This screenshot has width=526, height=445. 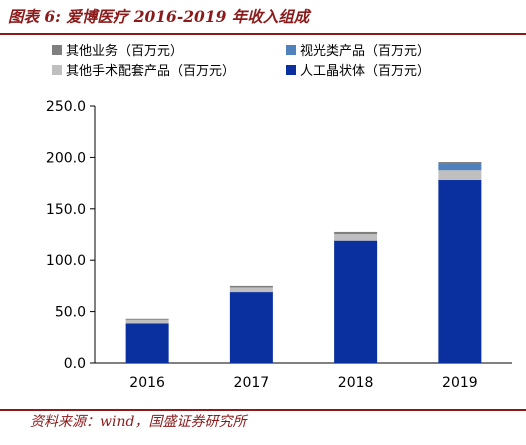 I want to click on chart-title: 图表 6: 爱博医疗 2016-2019 年收入组成, so click(x=159, y=16).